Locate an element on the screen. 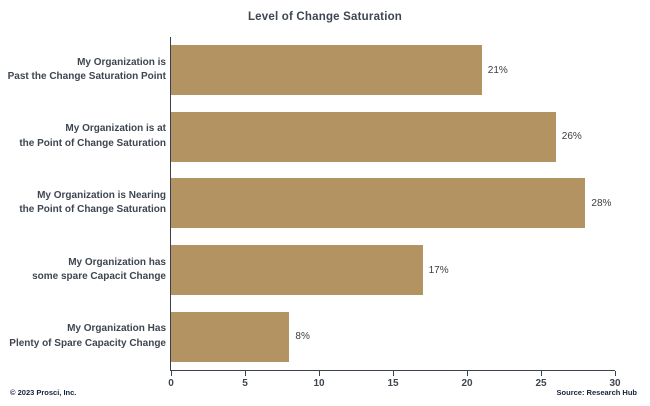 Image resolution: width=650 pixels, height=406 pixels. category-label-line: some spare Capacit Change is located at coordinates (99, 277).